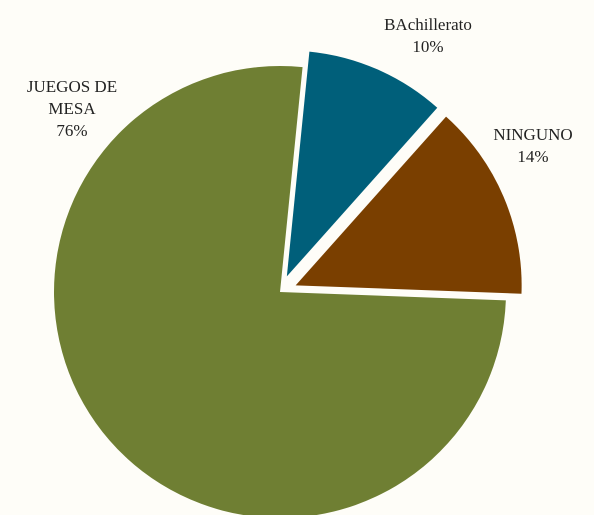 This screenshot has width=594, height=515. Describe the element at coordinates (428, 36) in the screenshot. I see `slice-label-bachillerato: BAchillerato 10%` at that location.